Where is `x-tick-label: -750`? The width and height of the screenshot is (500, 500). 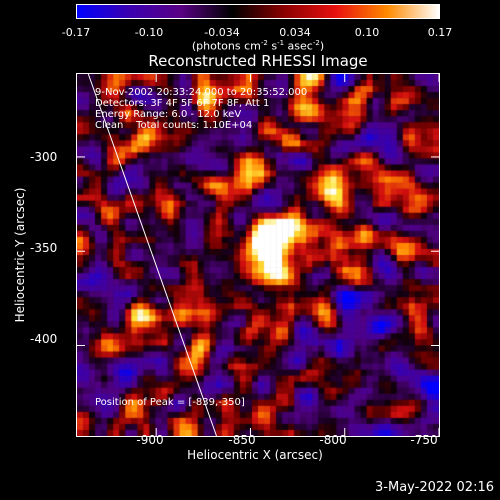
x-tick-label: -750 is located at coordinates (424, 440).